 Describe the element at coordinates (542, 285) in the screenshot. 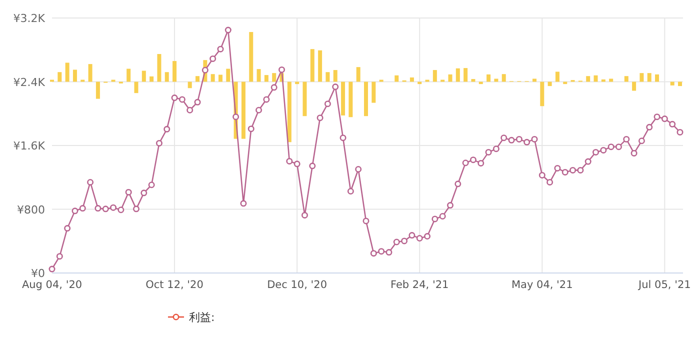

I see `x-tick-label: May 04, '21` at that location.